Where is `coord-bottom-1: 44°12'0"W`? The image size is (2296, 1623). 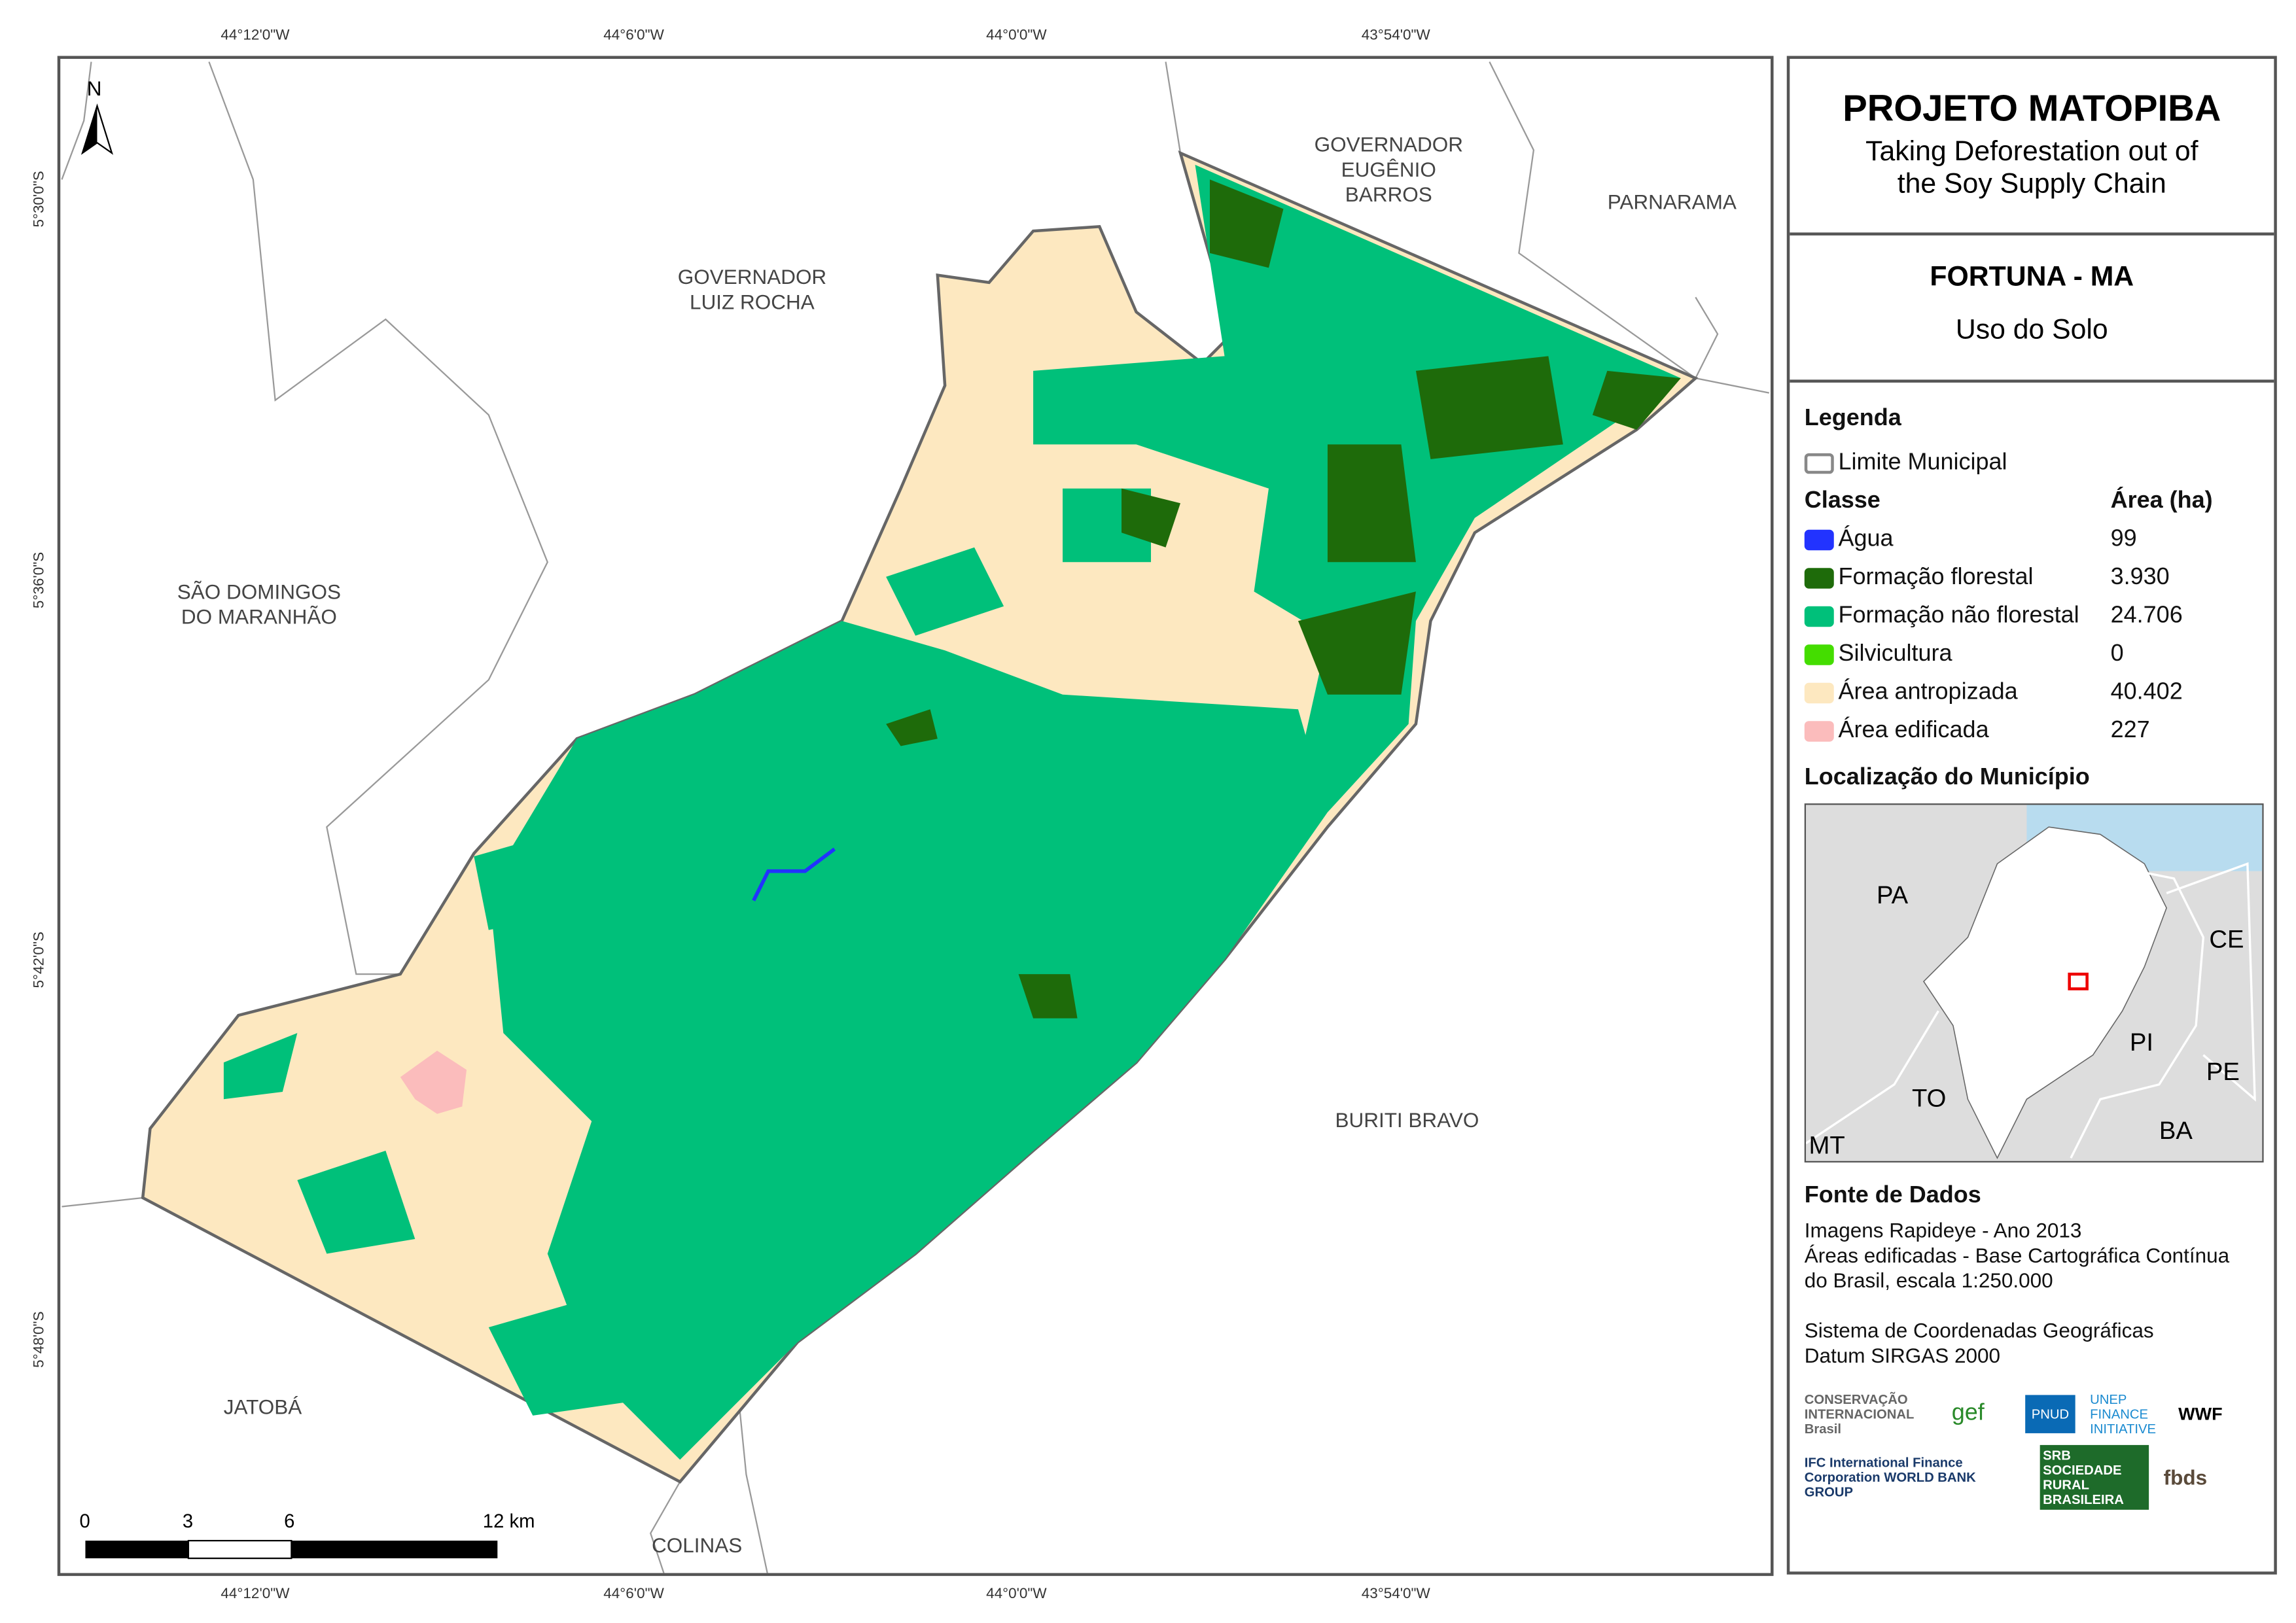 coord-bottom-1: 44°12'0"W is located at coordinates (255, 1595).